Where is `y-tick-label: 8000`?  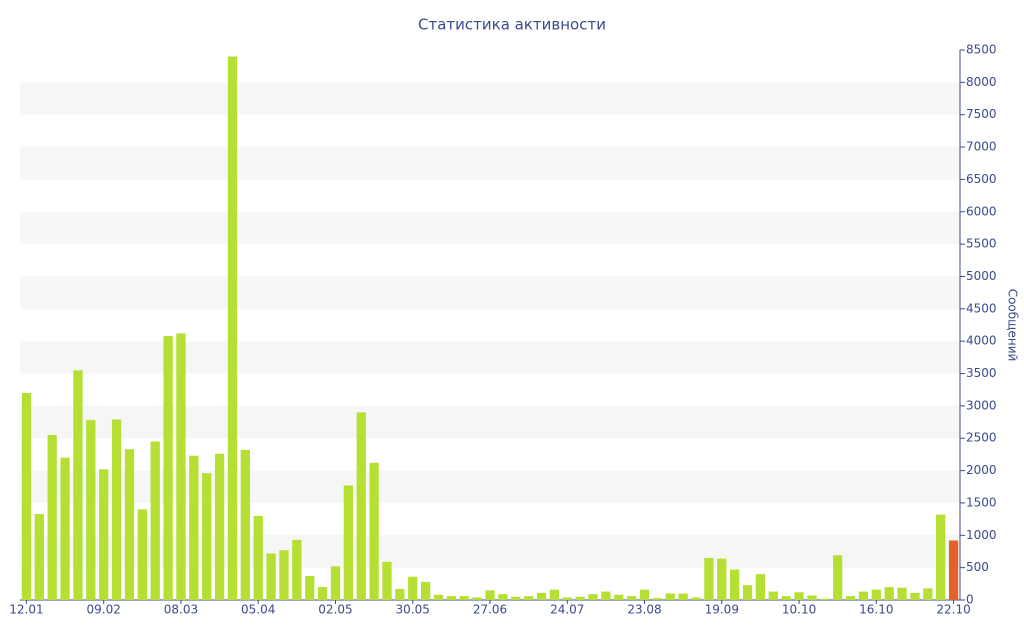 y-tick-label: 8000 is located at coordinates (981, 82).